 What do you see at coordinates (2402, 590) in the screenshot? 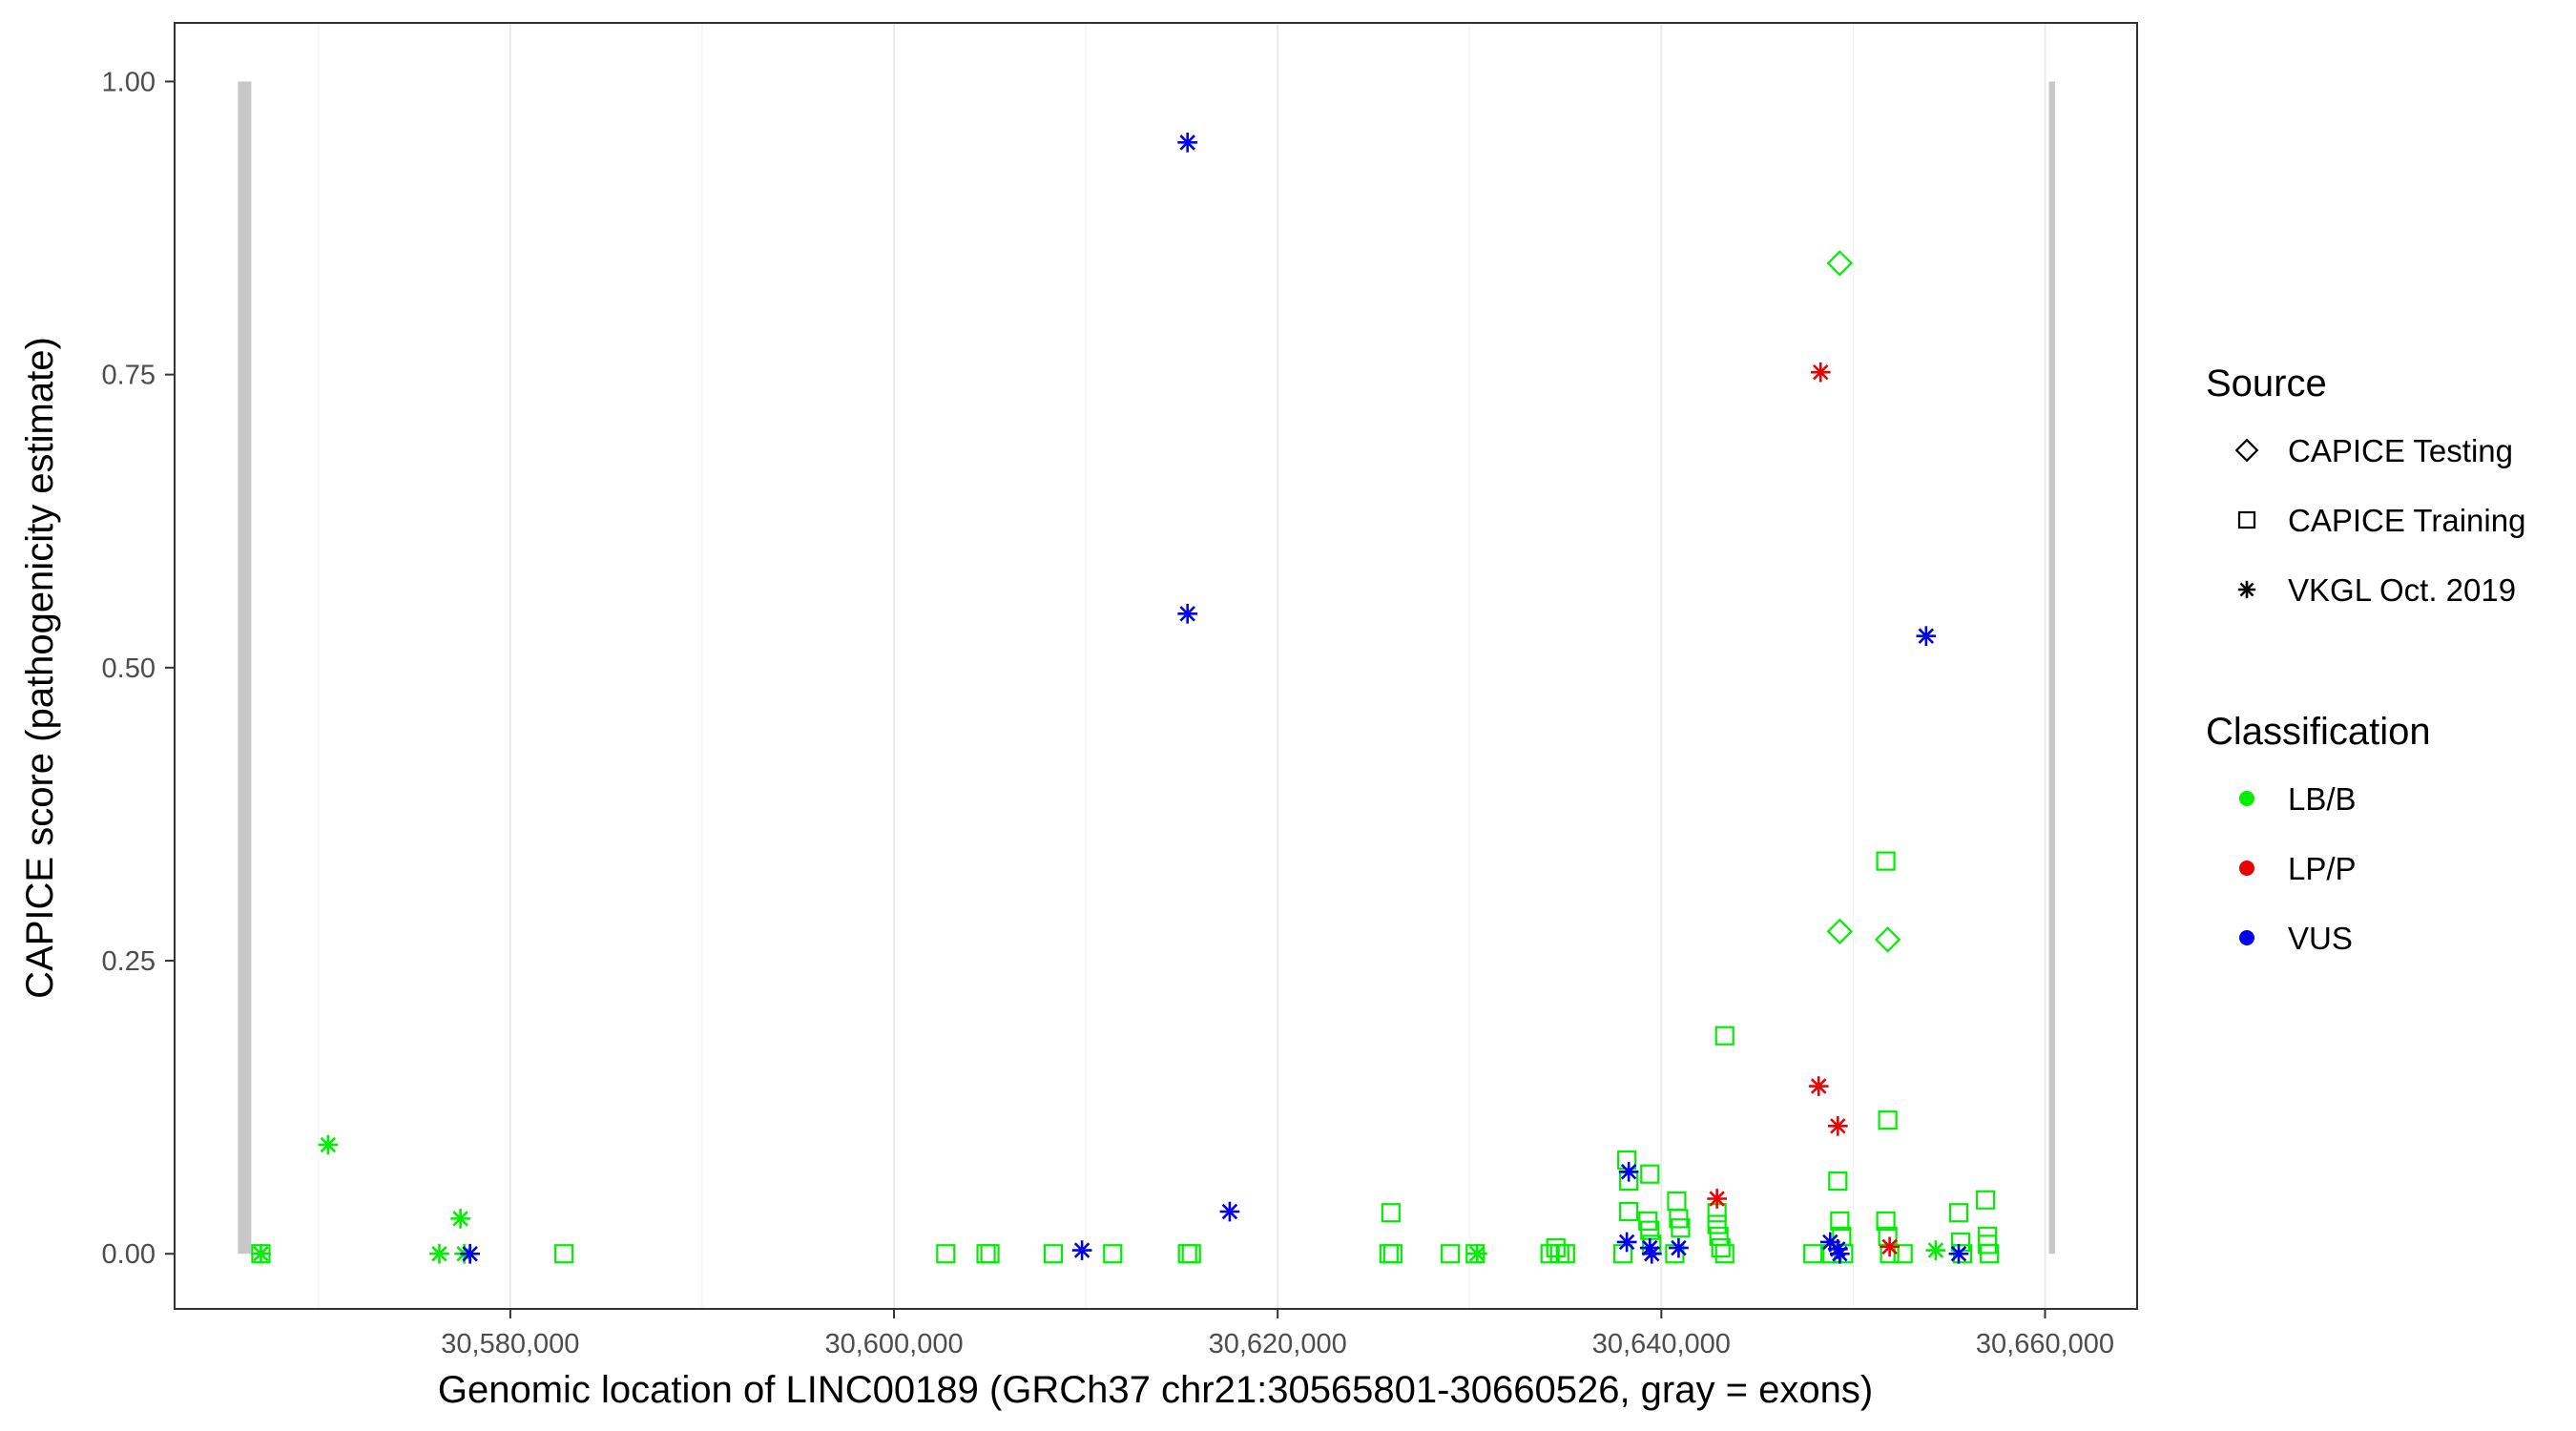
I see `legend-label-source: VKGL Oct. 2019` at bounding box center [2402, 590].